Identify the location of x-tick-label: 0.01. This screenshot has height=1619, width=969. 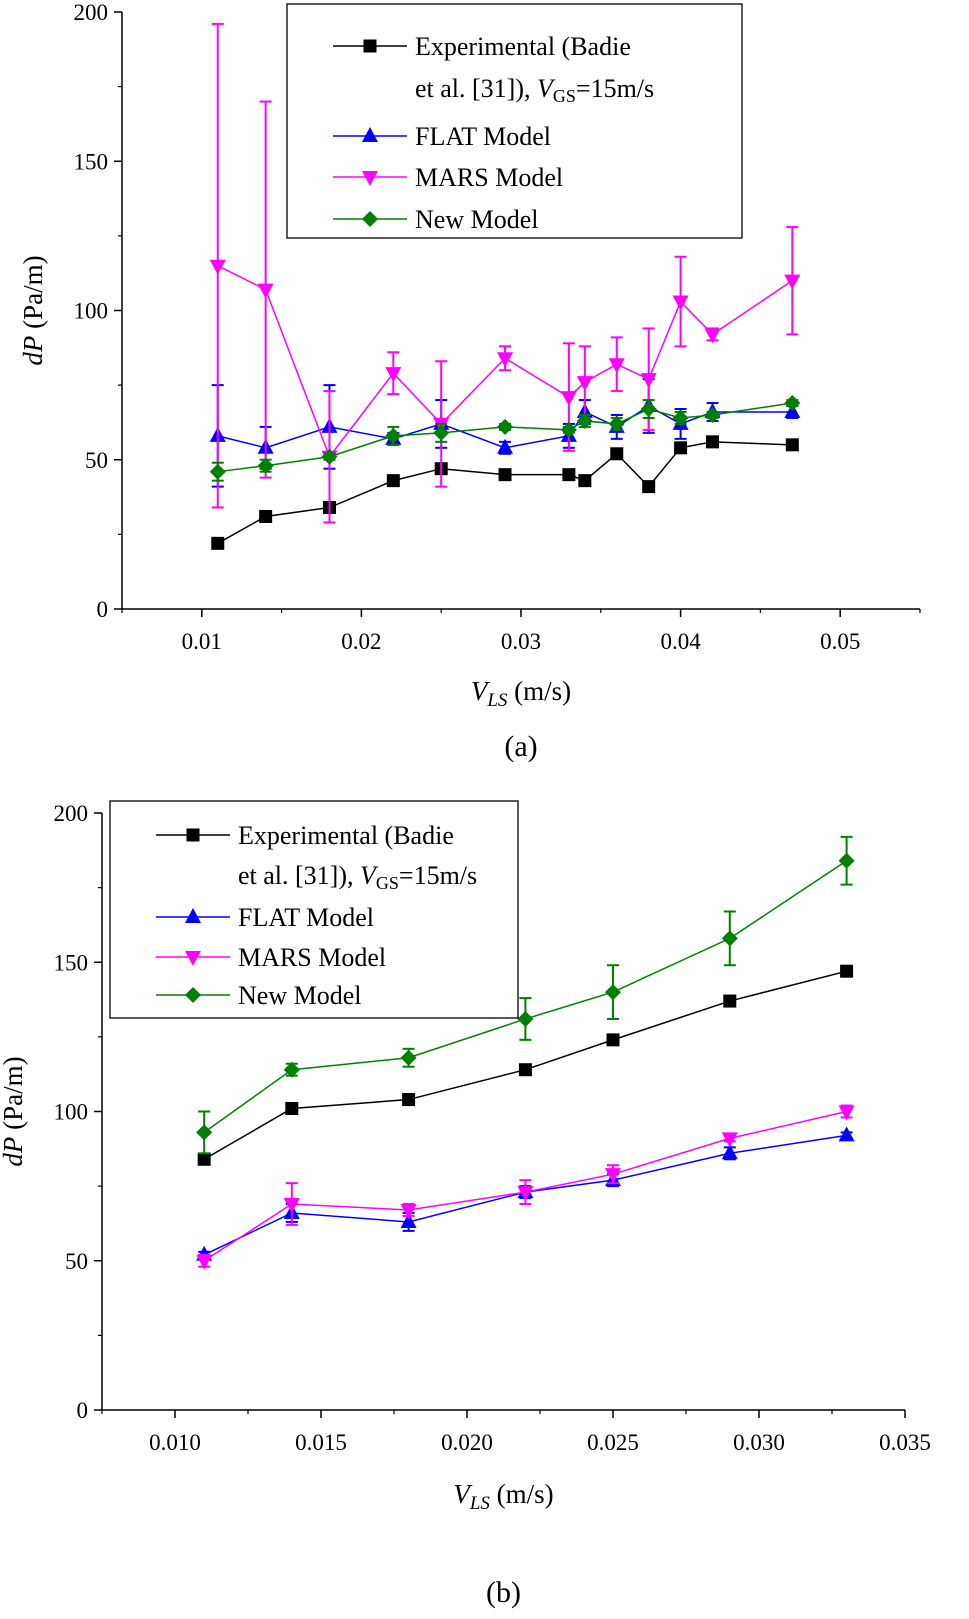
(202, 641).